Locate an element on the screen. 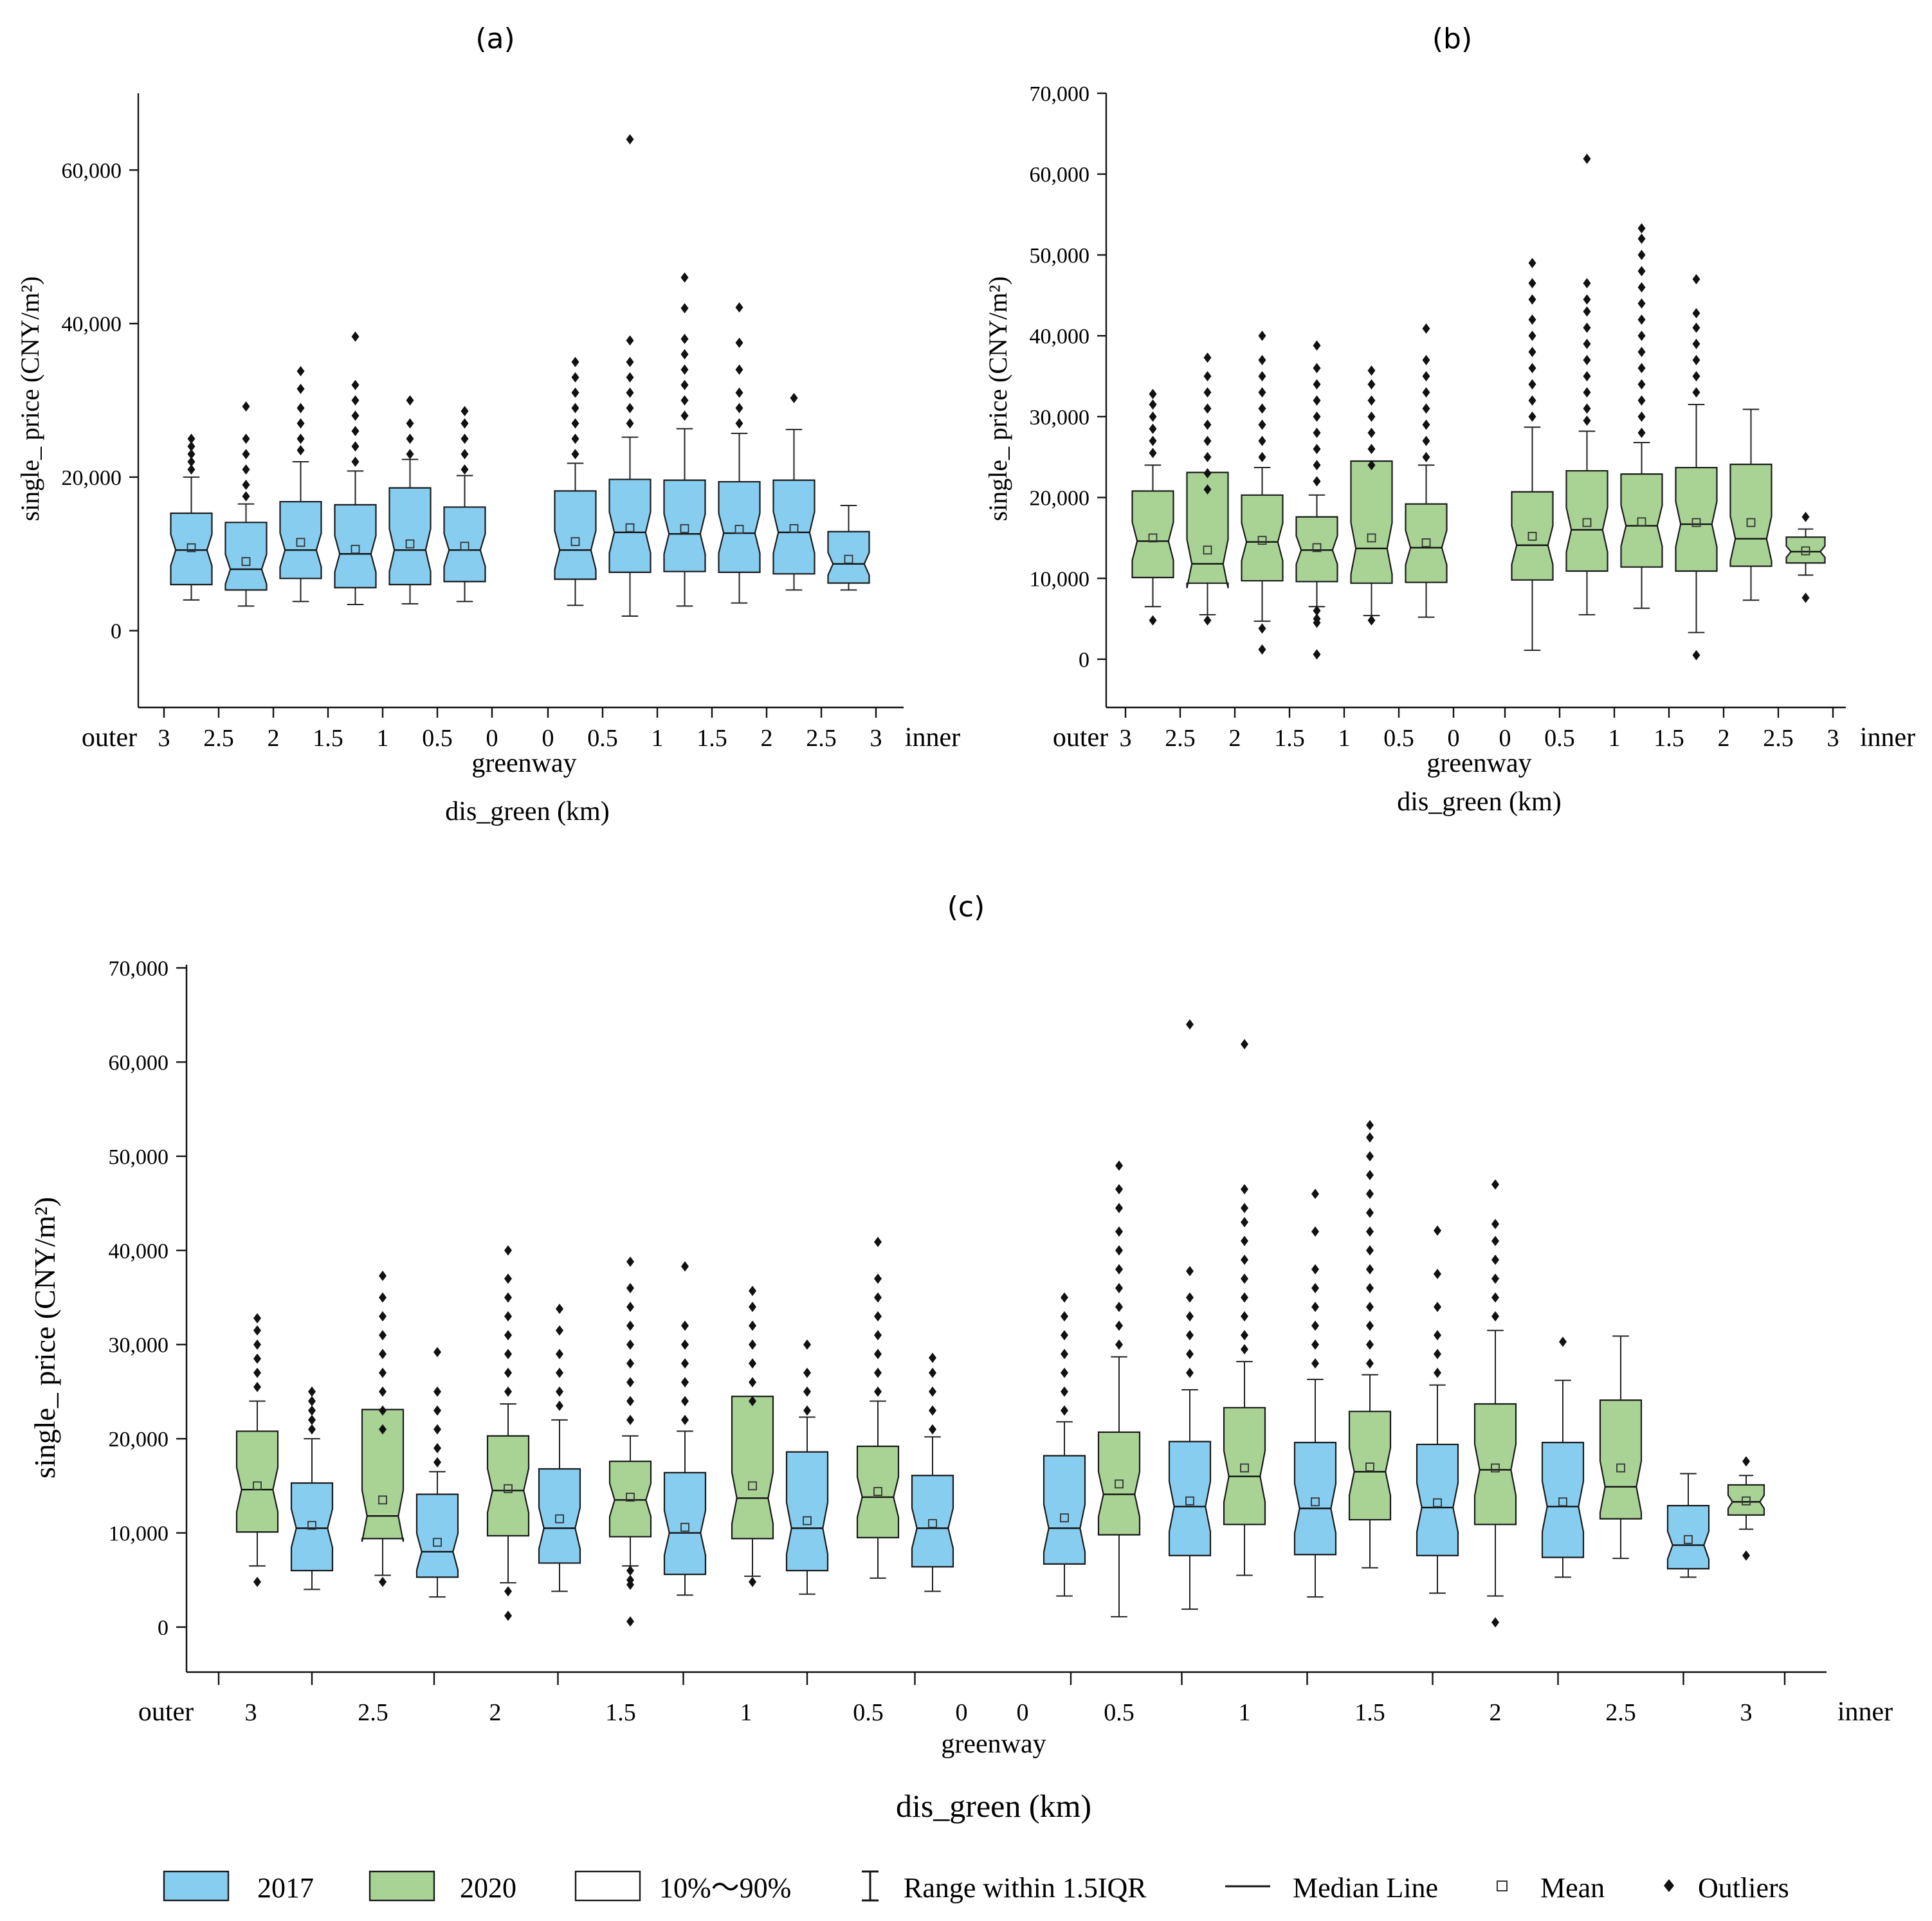 This screenshot has height=1921, width=1932. panel-b-box-6-mean is located at coordinates (1532, 536).